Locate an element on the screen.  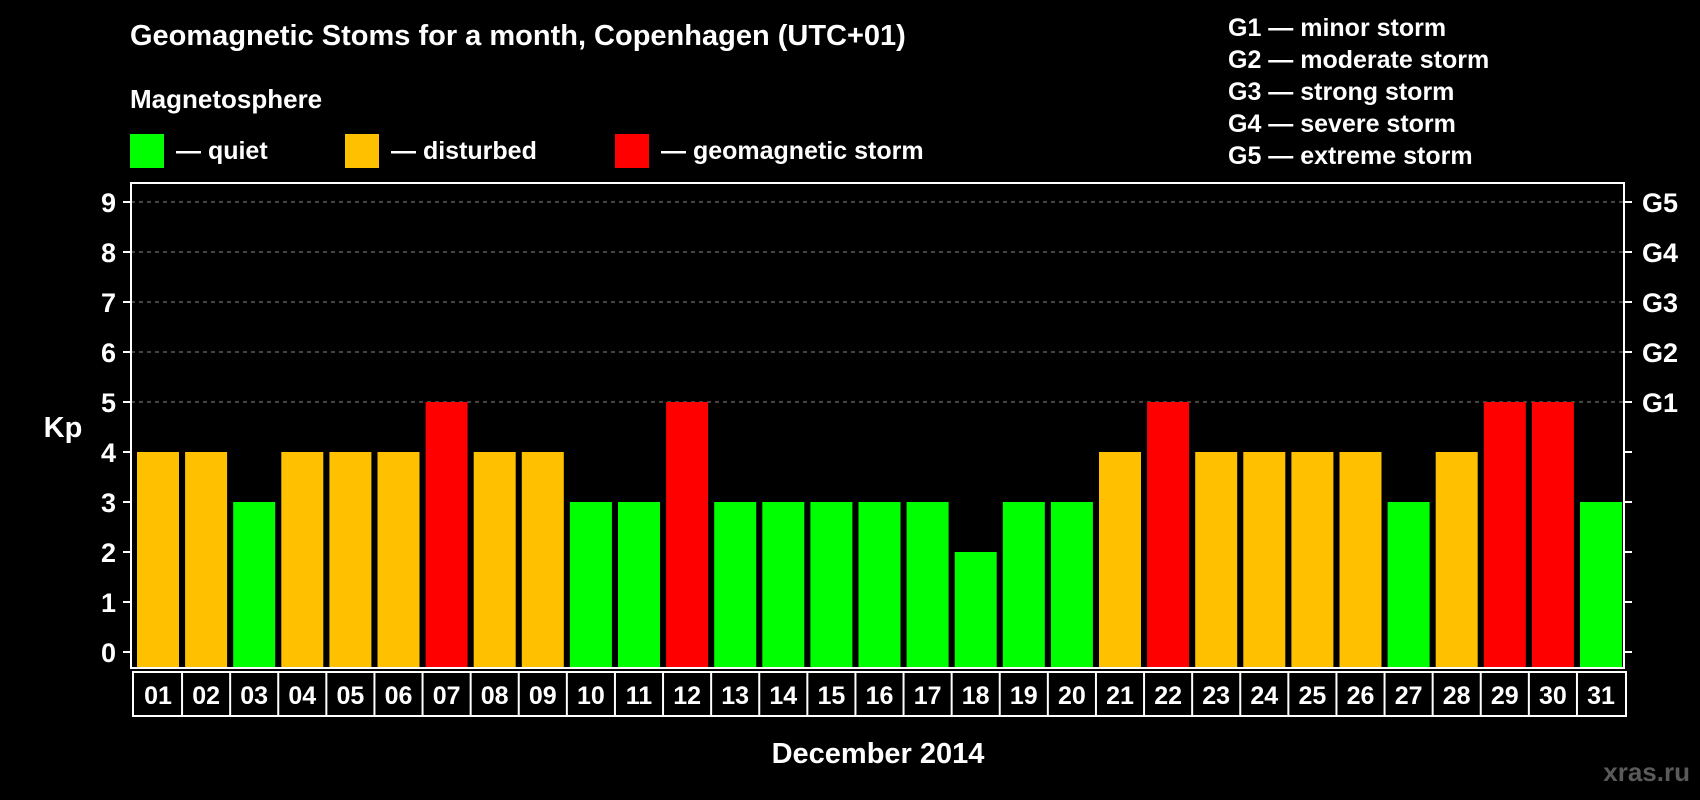
magnetosphere-label: Magnetosphere is located at coordinates (226, 99).